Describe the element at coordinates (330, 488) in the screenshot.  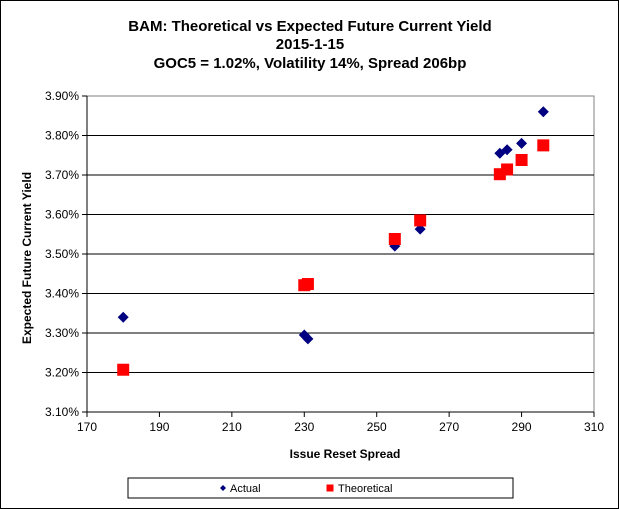
I see `legend-theoretical-marker` at that location.